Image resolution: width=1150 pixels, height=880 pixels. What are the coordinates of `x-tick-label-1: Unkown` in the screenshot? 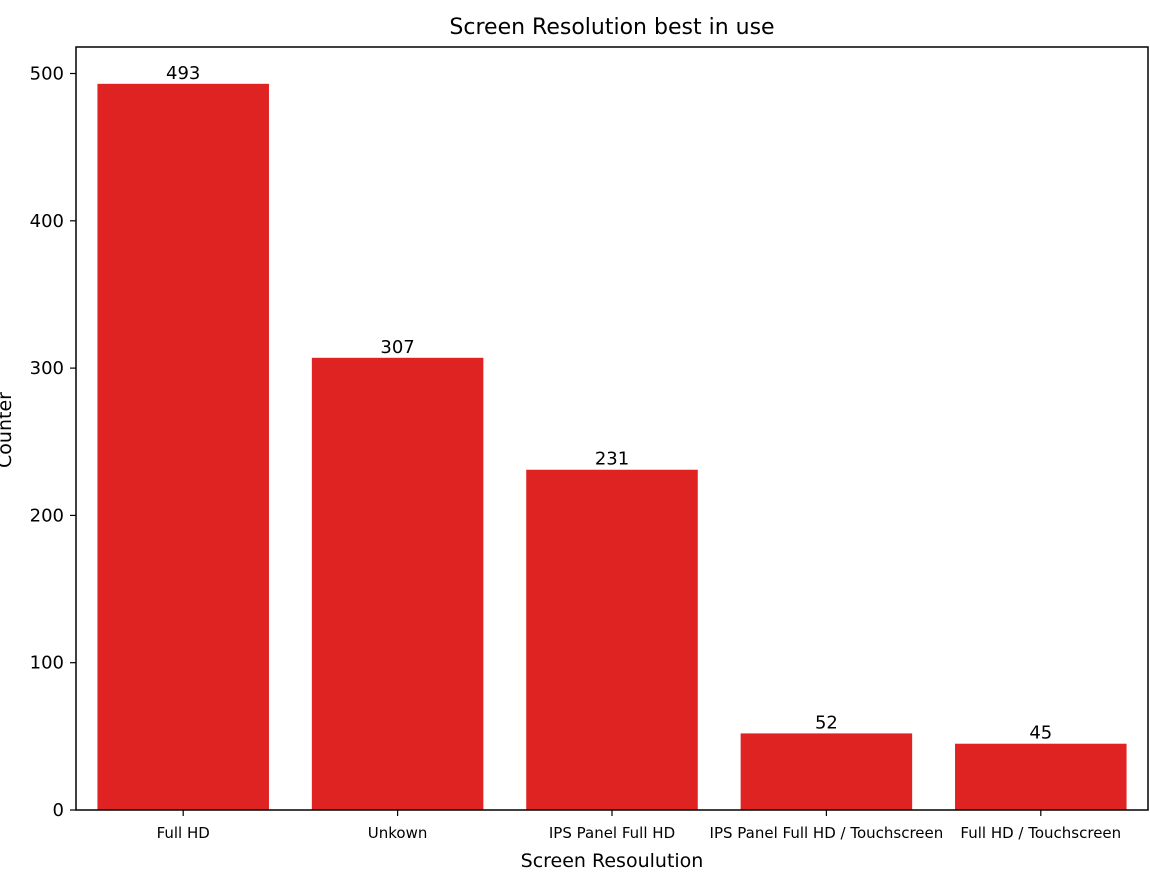 It's located at (398, 833).